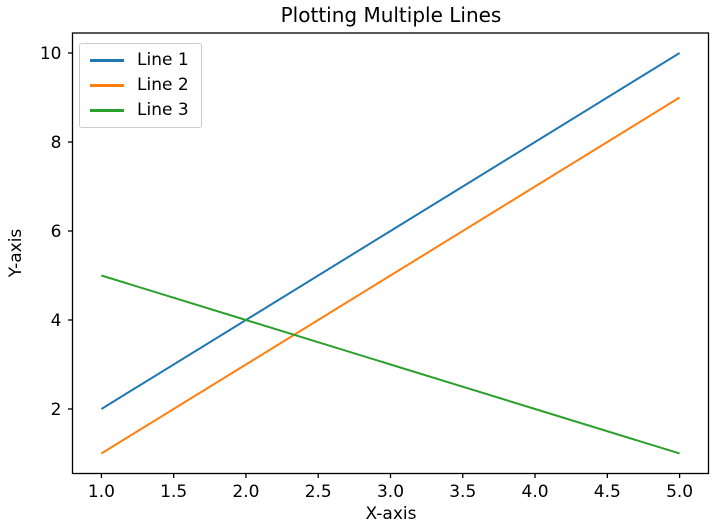  What do you see at coordinates (390, 492) in the screenshot?
I see `x-tick-label: 3.0` at bounding box center [390, 492].